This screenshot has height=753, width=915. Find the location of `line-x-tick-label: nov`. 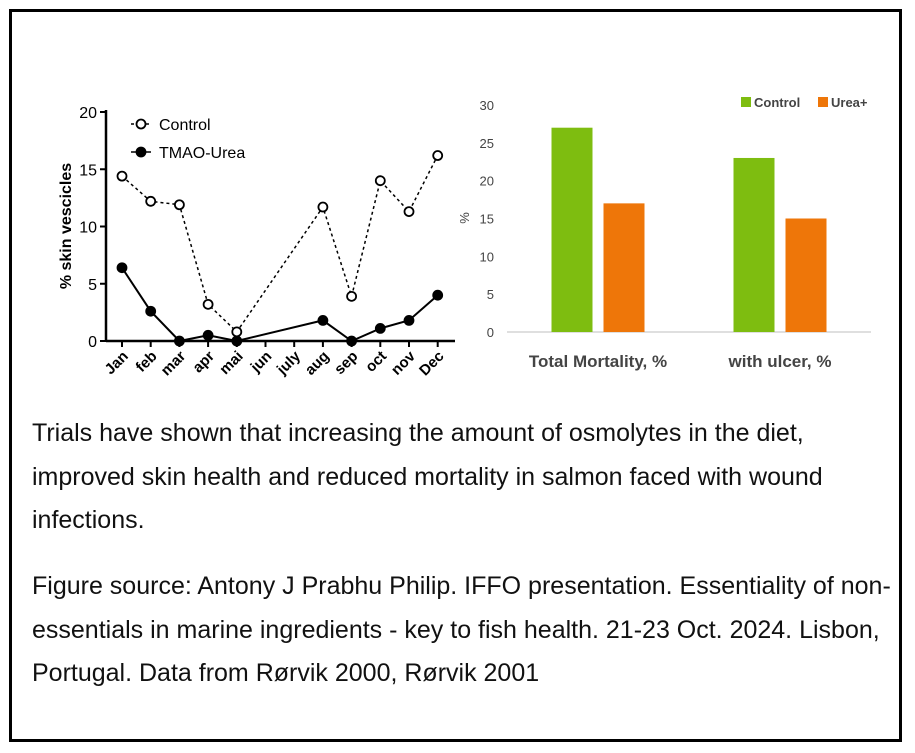

line-x-tick-label: nov is located at coordinates (403, 362).